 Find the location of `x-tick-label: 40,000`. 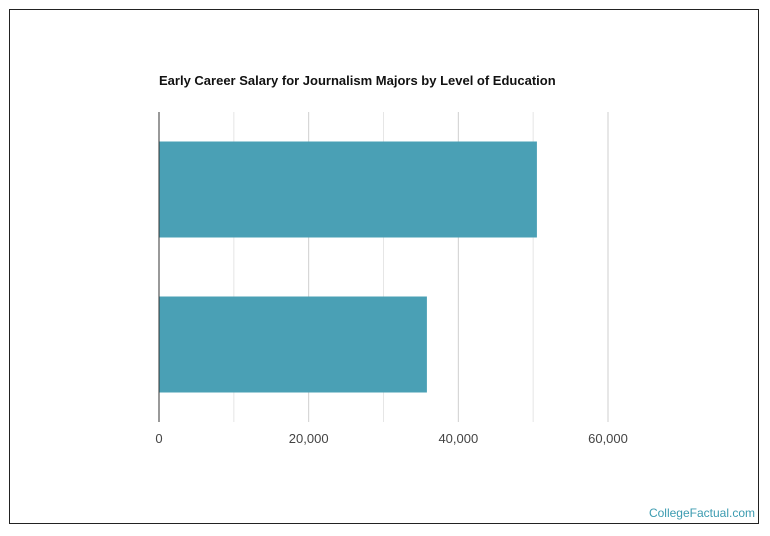

x-tick-label: 40,000 is located at coordinates (458, 438).